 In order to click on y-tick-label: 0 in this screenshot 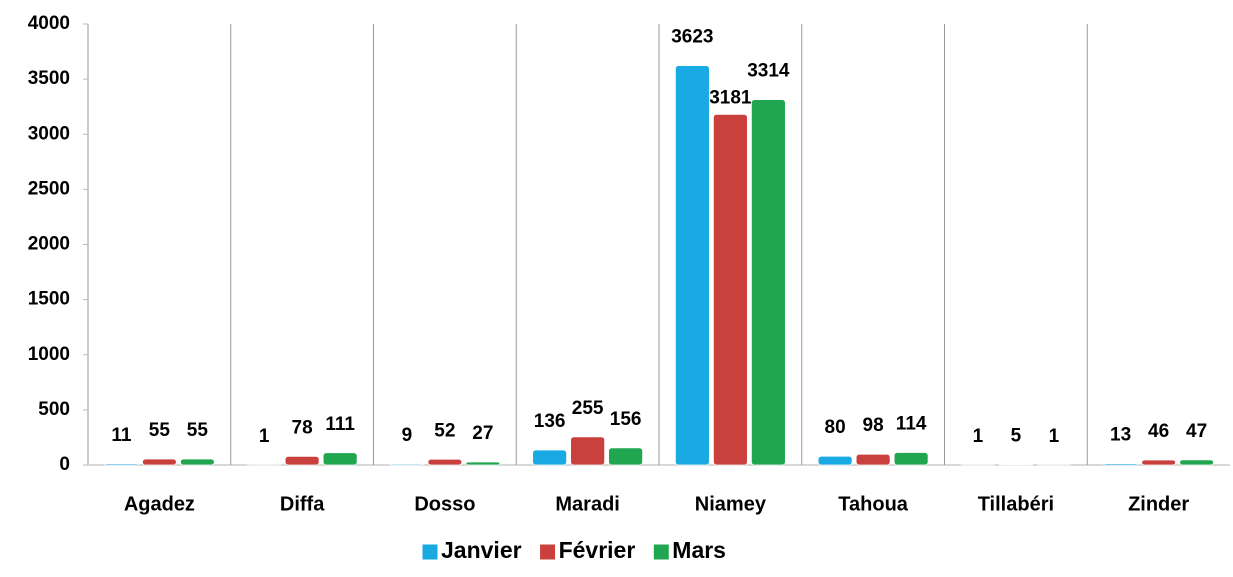, I will do `click(64, 464)`.